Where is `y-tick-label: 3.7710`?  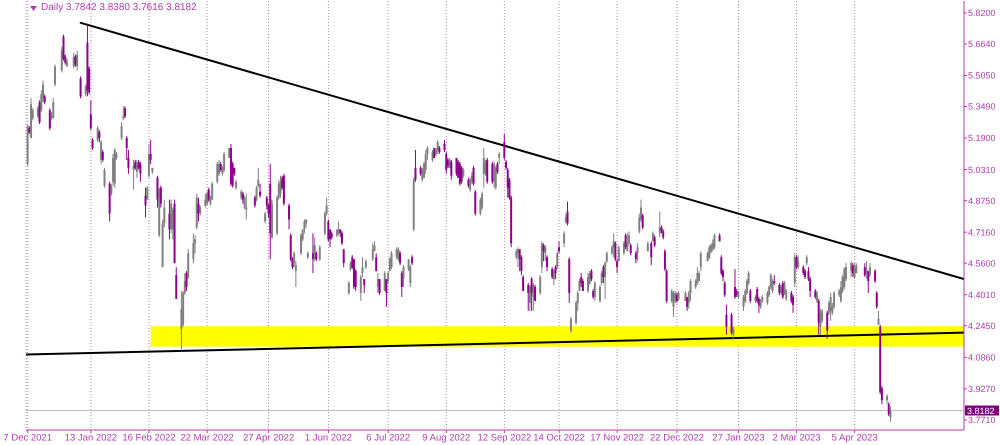
y-tick-label: 3.7710 is located at coordinates (982, 420).